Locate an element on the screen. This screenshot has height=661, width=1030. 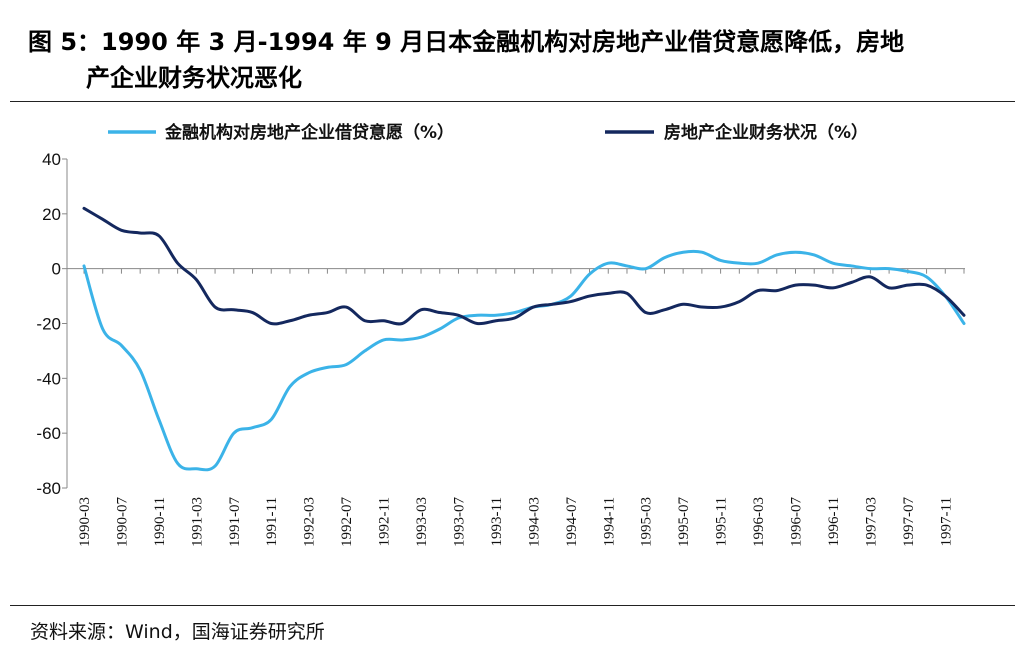
legend-label: 金融机构对房地产企业借贷意愿（%） is located at coordinates (309, 132).